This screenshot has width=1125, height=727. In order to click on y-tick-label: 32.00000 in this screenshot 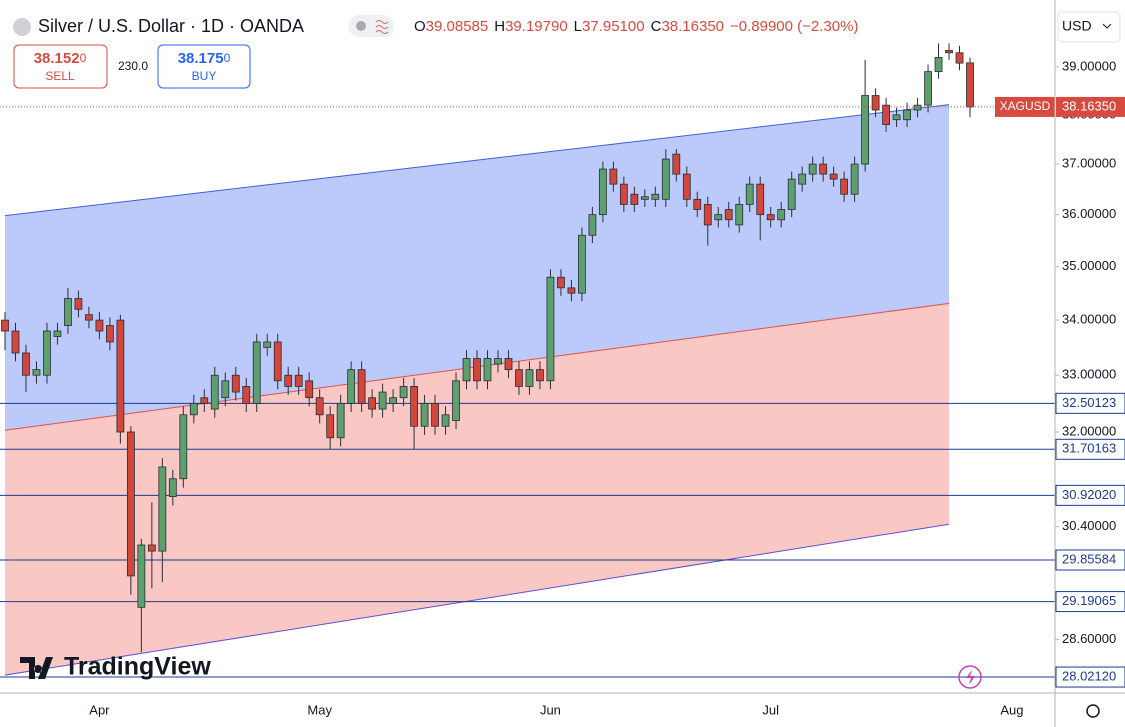, I will do `click(1089, 430)`.